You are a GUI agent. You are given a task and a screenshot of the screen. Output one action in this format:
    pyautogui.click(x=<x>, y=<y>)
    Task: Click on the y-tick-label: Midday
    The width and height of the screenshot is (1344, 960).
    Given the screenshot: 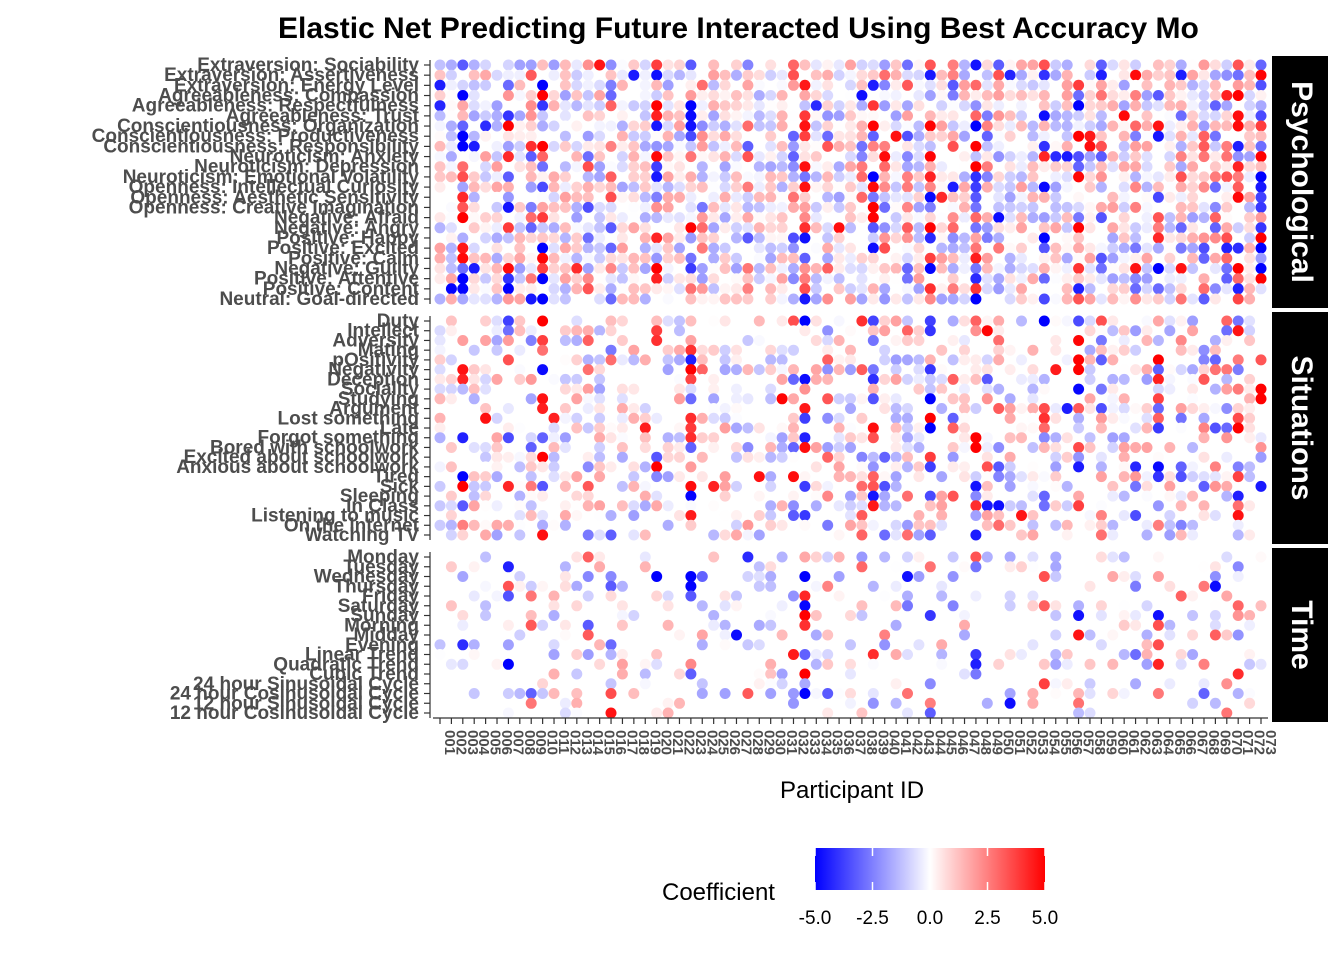 What is the action you would take?
    pyautogui.click(x=387, y=635)
    